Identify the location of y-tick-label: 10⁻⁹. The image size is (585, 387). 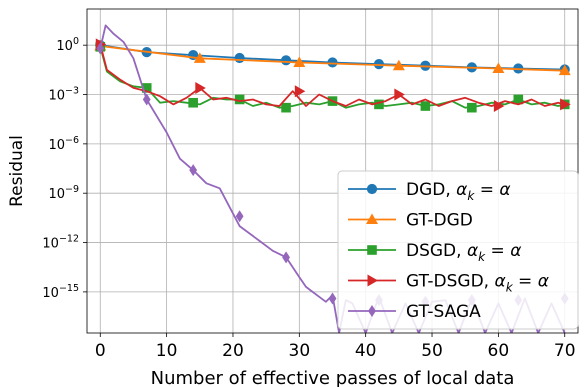
(63, 193).